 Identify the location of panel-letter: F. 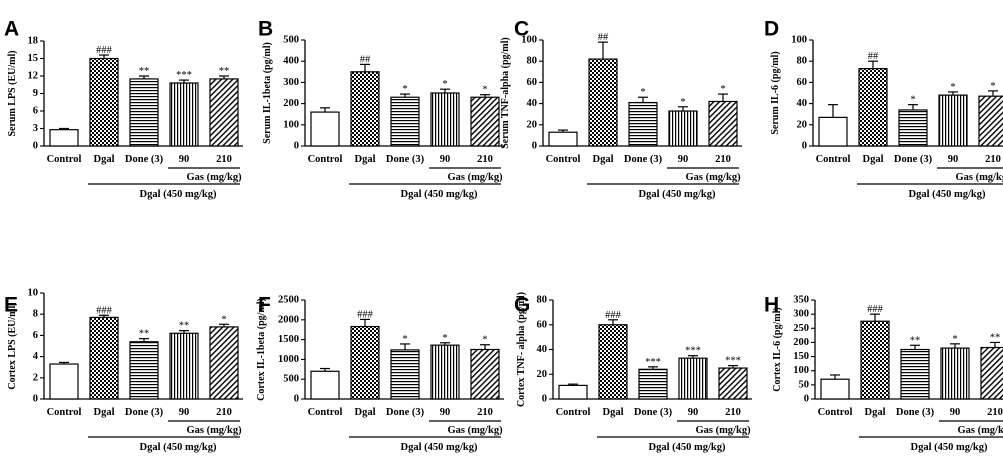
(264, 304).